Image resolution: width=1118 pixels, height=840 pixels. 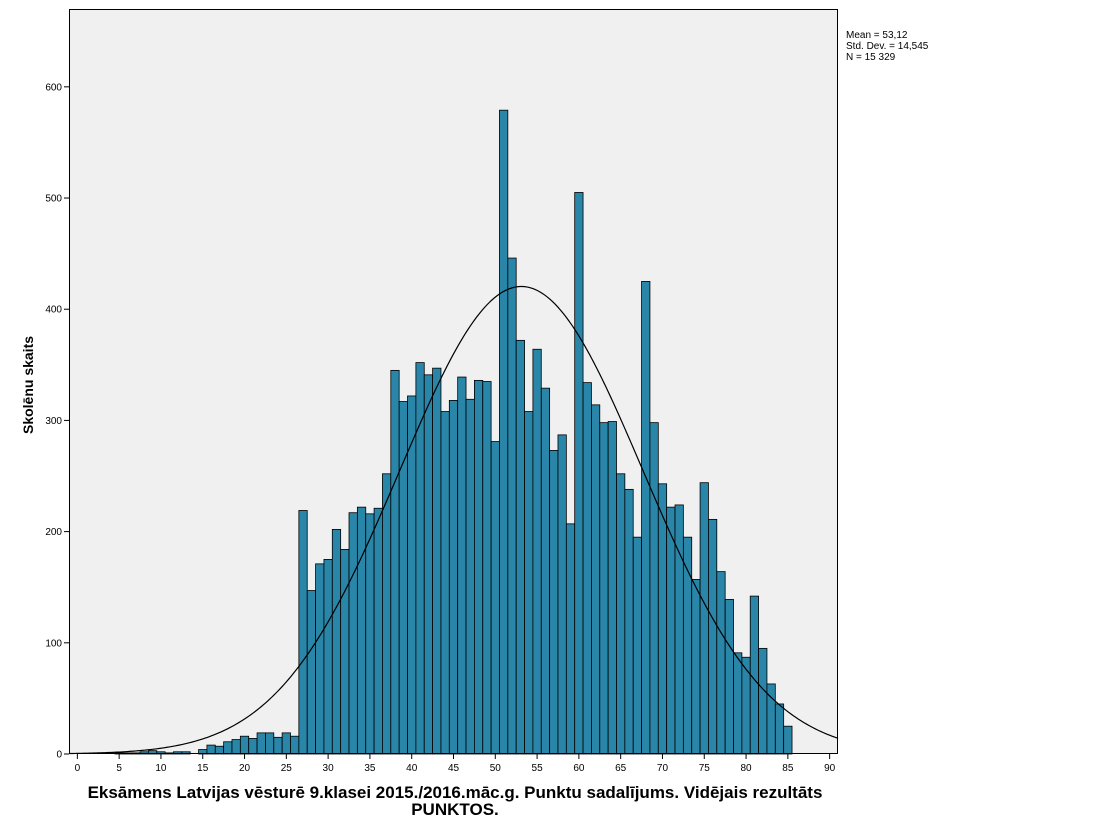 I want to click on x-tick-label: 40, so click(x=412, y=768).